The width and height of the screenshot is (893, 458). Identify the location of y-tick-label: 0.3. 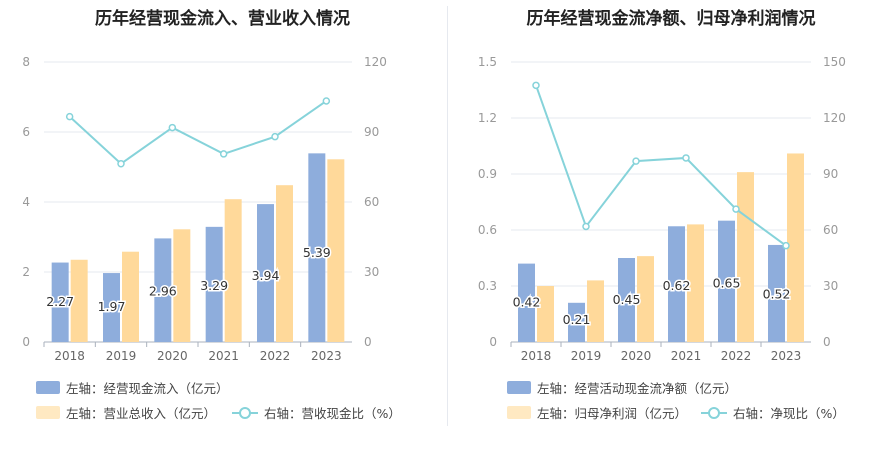
(487, 286).